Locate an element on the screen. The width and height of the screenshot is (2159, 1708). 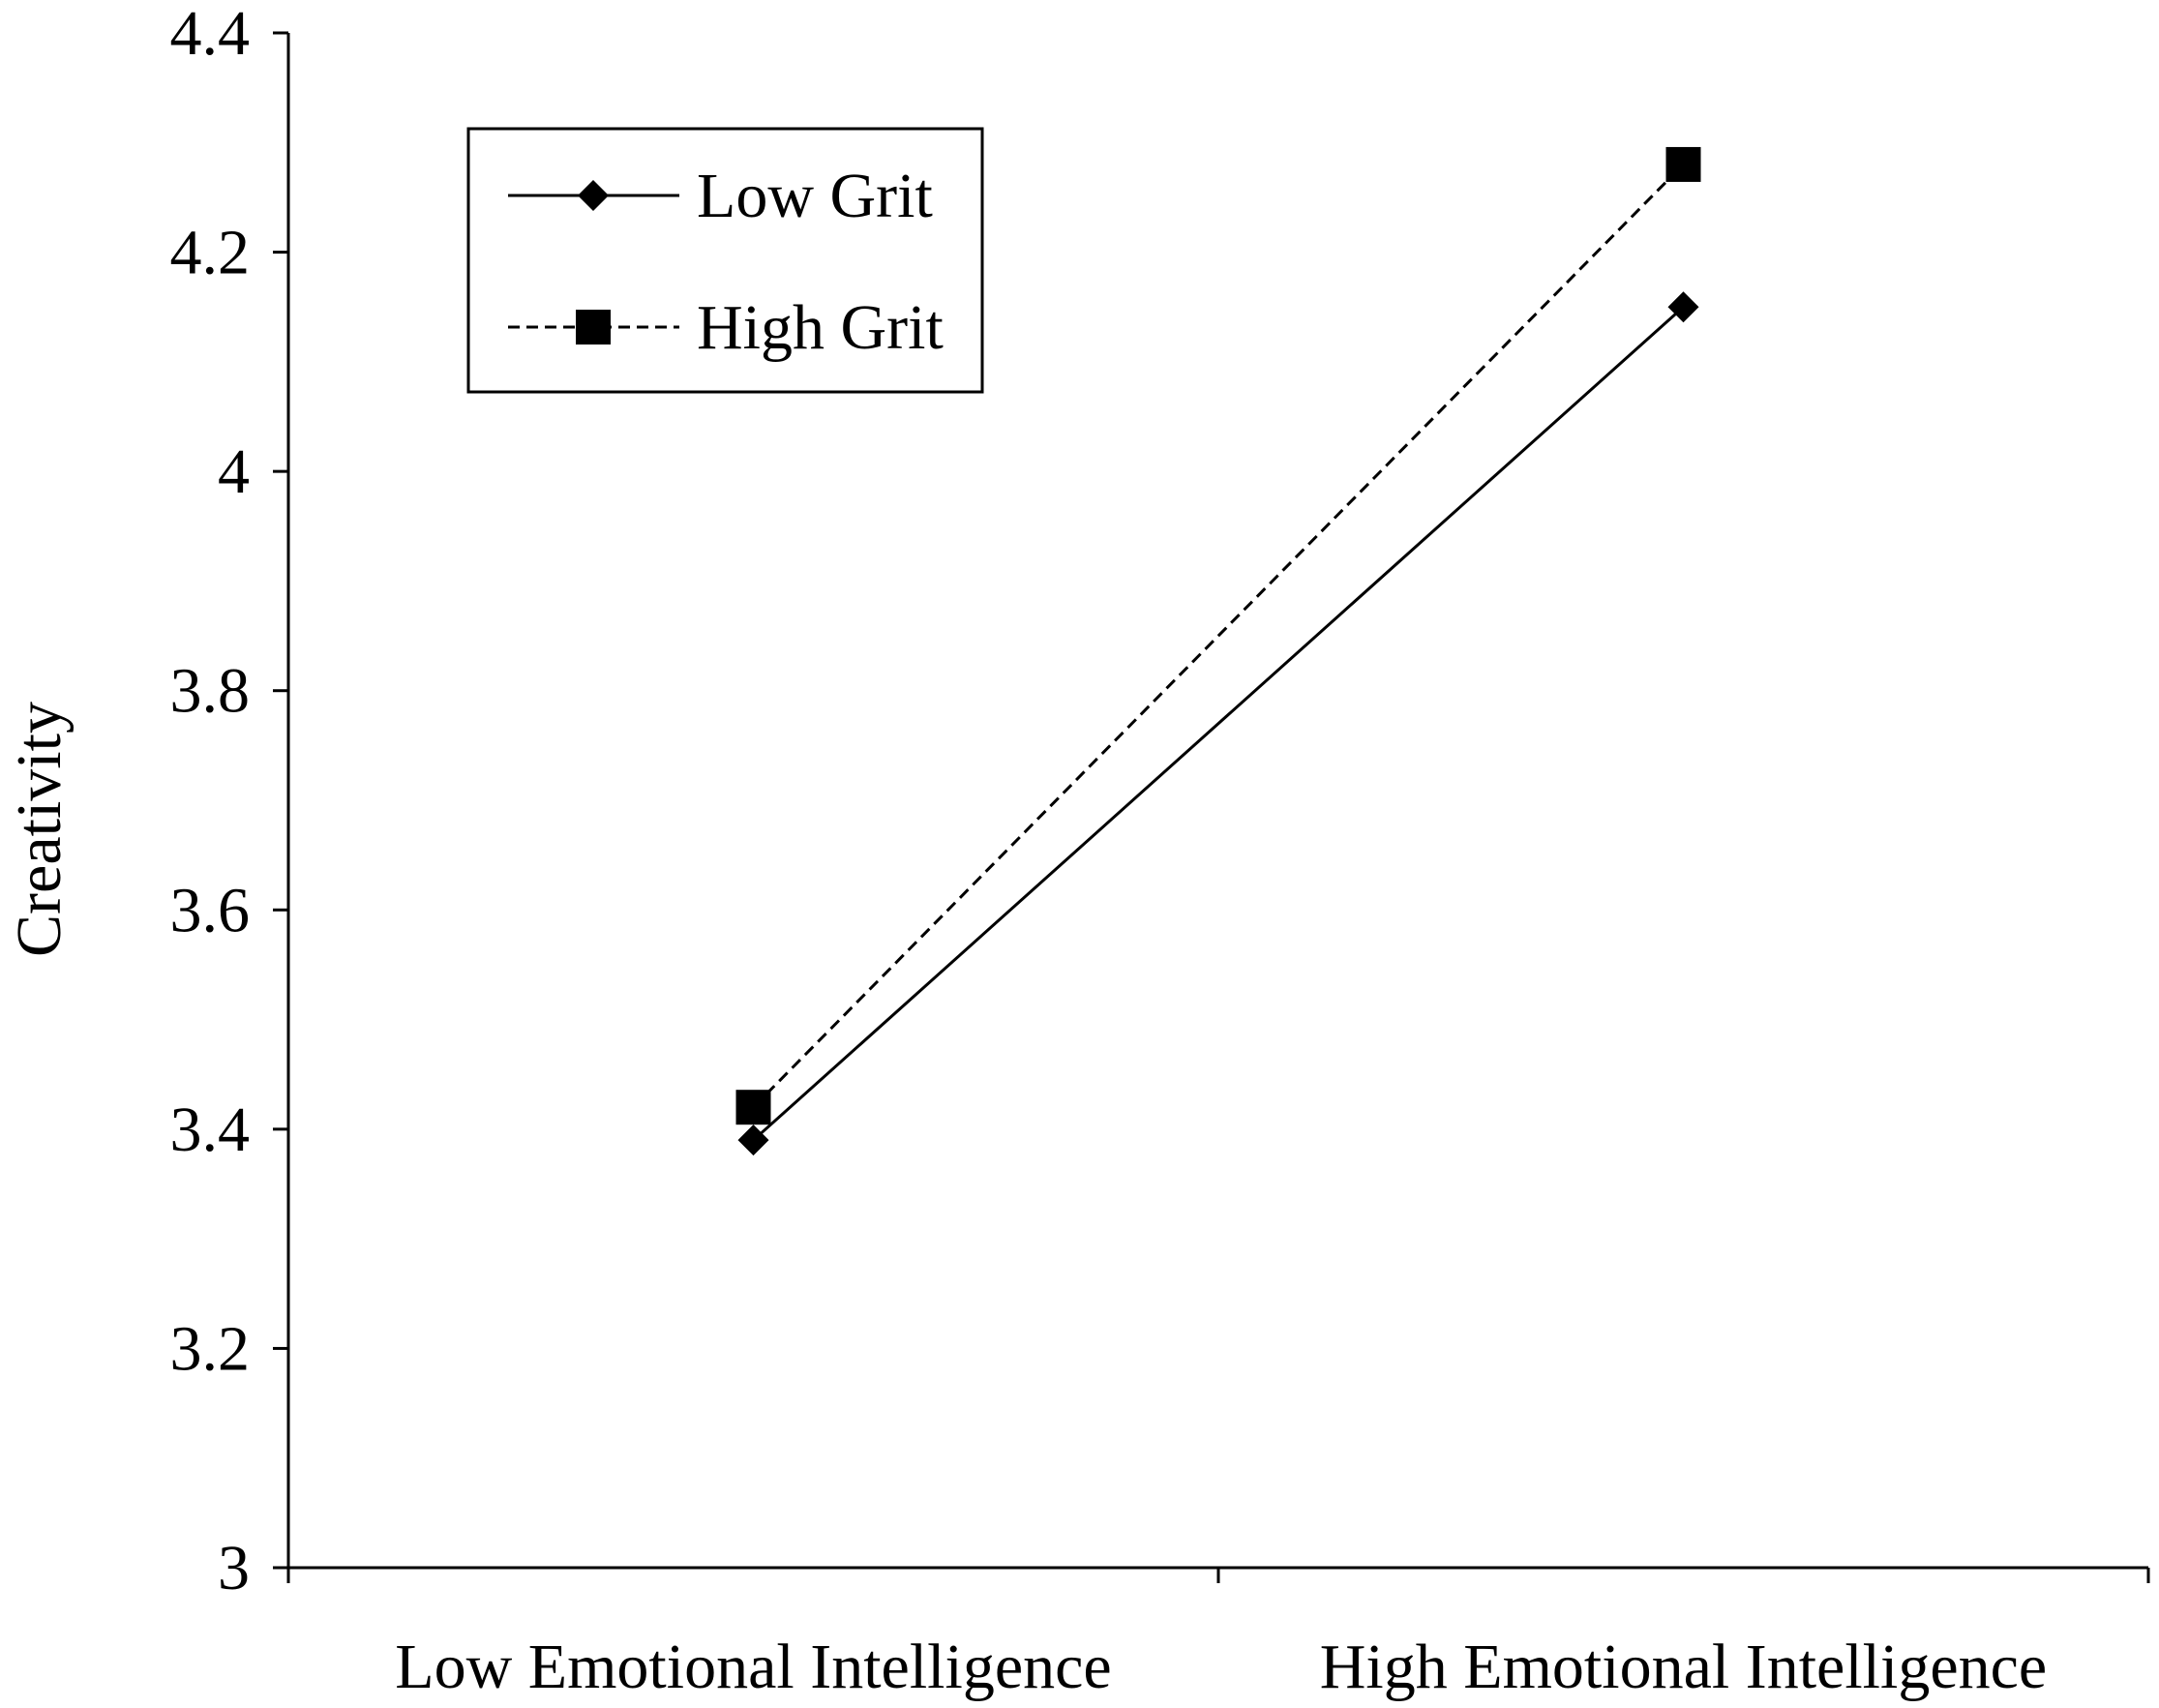
x-category-label: High Emotional Intelligence is located at coordinates (1683, 1667).